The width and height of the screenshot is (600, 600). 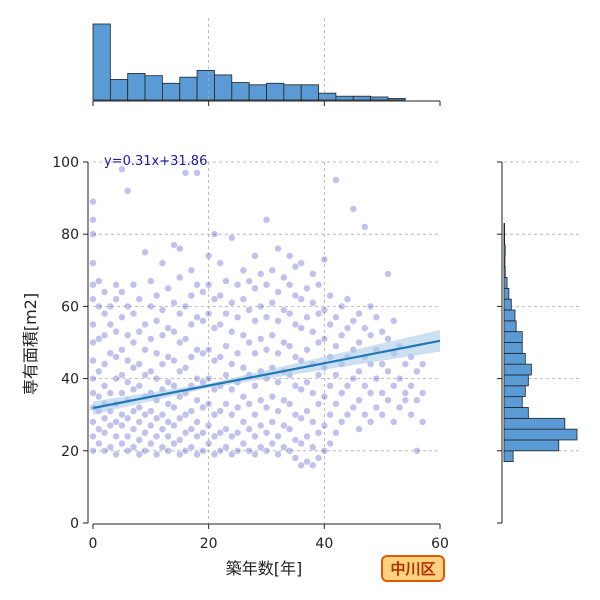 What do you see at coordinates (155, 161) in the screenshot?
I see `regression-equation: y=0.31x+31.86` at bounding box center [155, 161].